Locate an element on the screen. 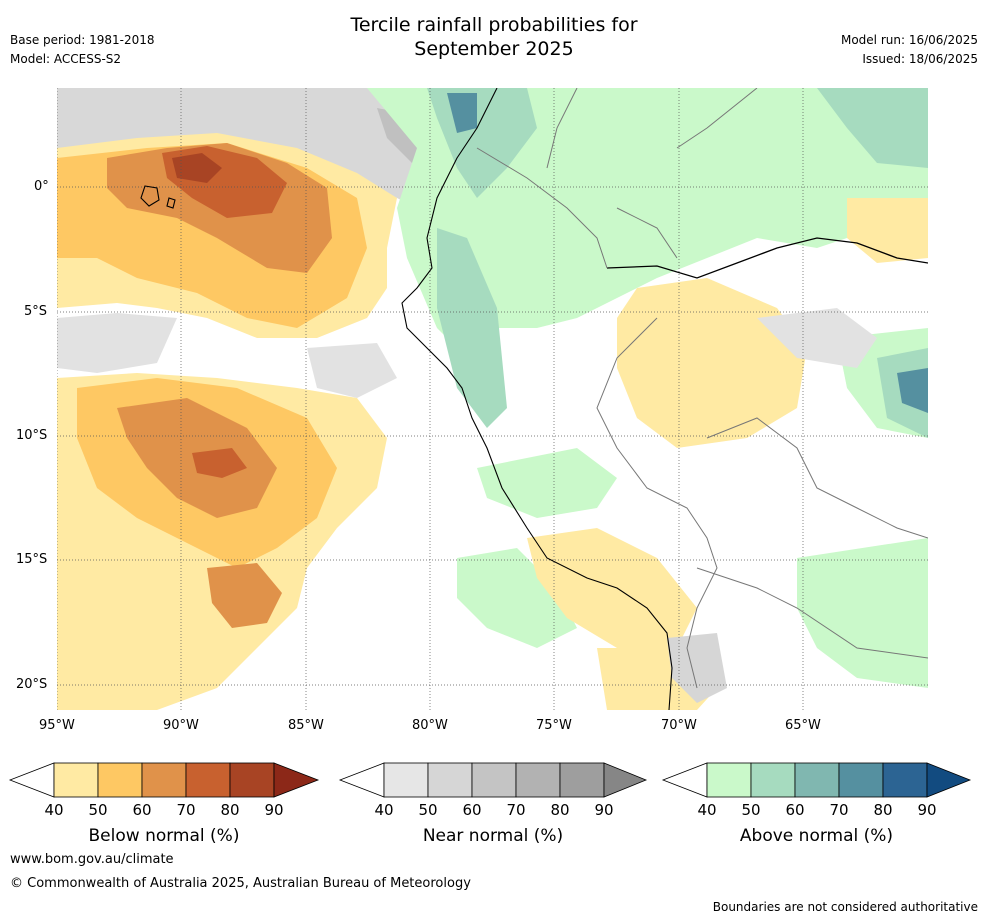  colorbar-below-normal is located at coordinates (164, 780).